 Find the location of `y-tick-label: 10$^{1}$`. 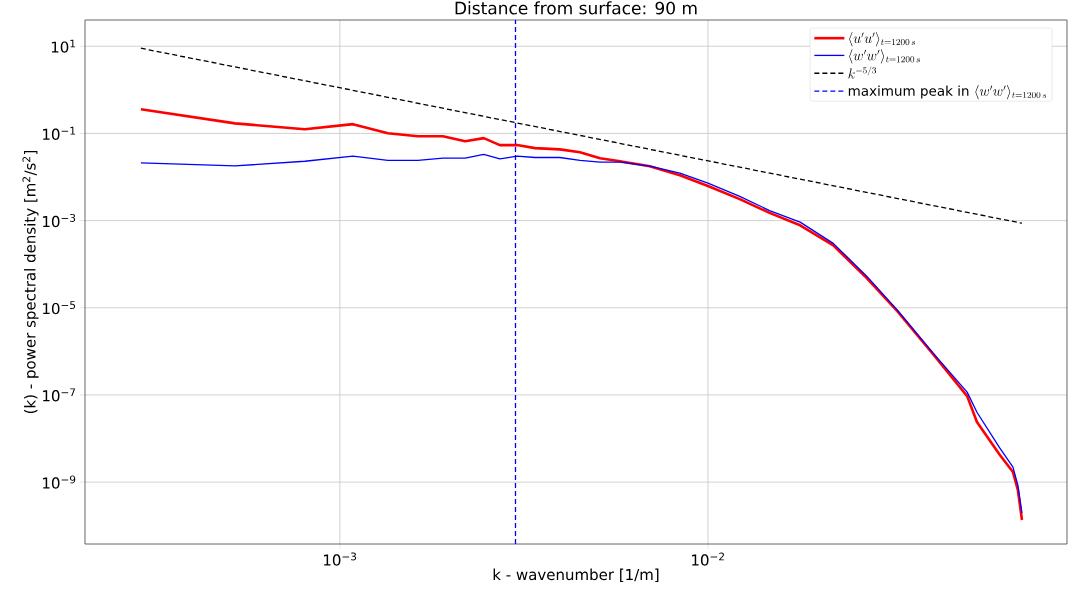

y-tick-label: 10$^{1}$ is located at coordinates (63, 46).